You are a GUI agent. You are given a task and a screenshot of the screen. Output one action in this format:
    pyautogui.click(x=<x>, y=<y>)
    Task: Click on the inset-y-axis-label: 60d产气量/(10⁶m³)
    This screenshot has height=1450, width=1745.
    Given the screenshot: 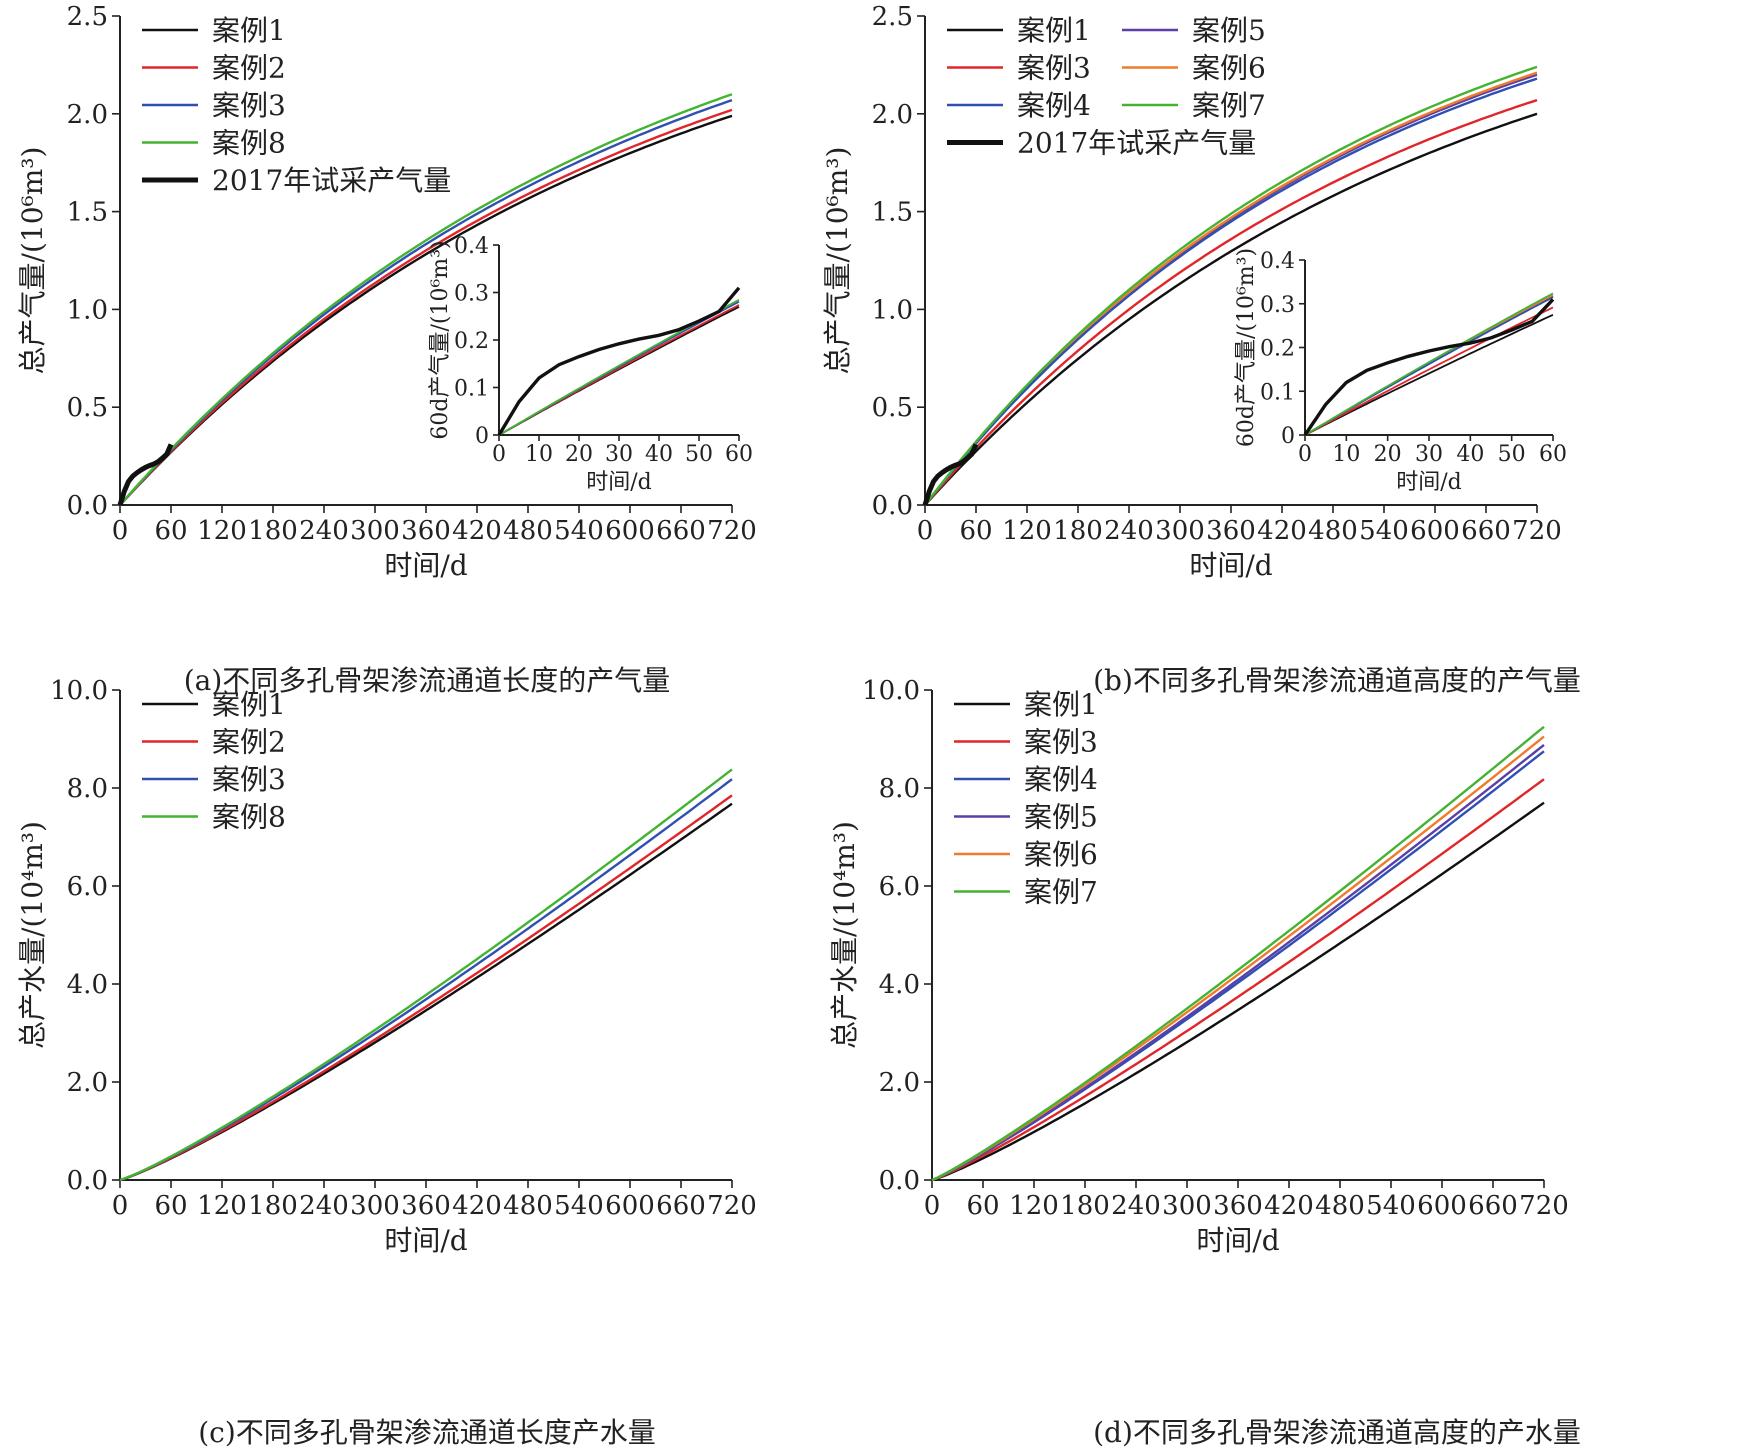 What is the action you would take?
    pyautogui.click(x=440, y=339)
    